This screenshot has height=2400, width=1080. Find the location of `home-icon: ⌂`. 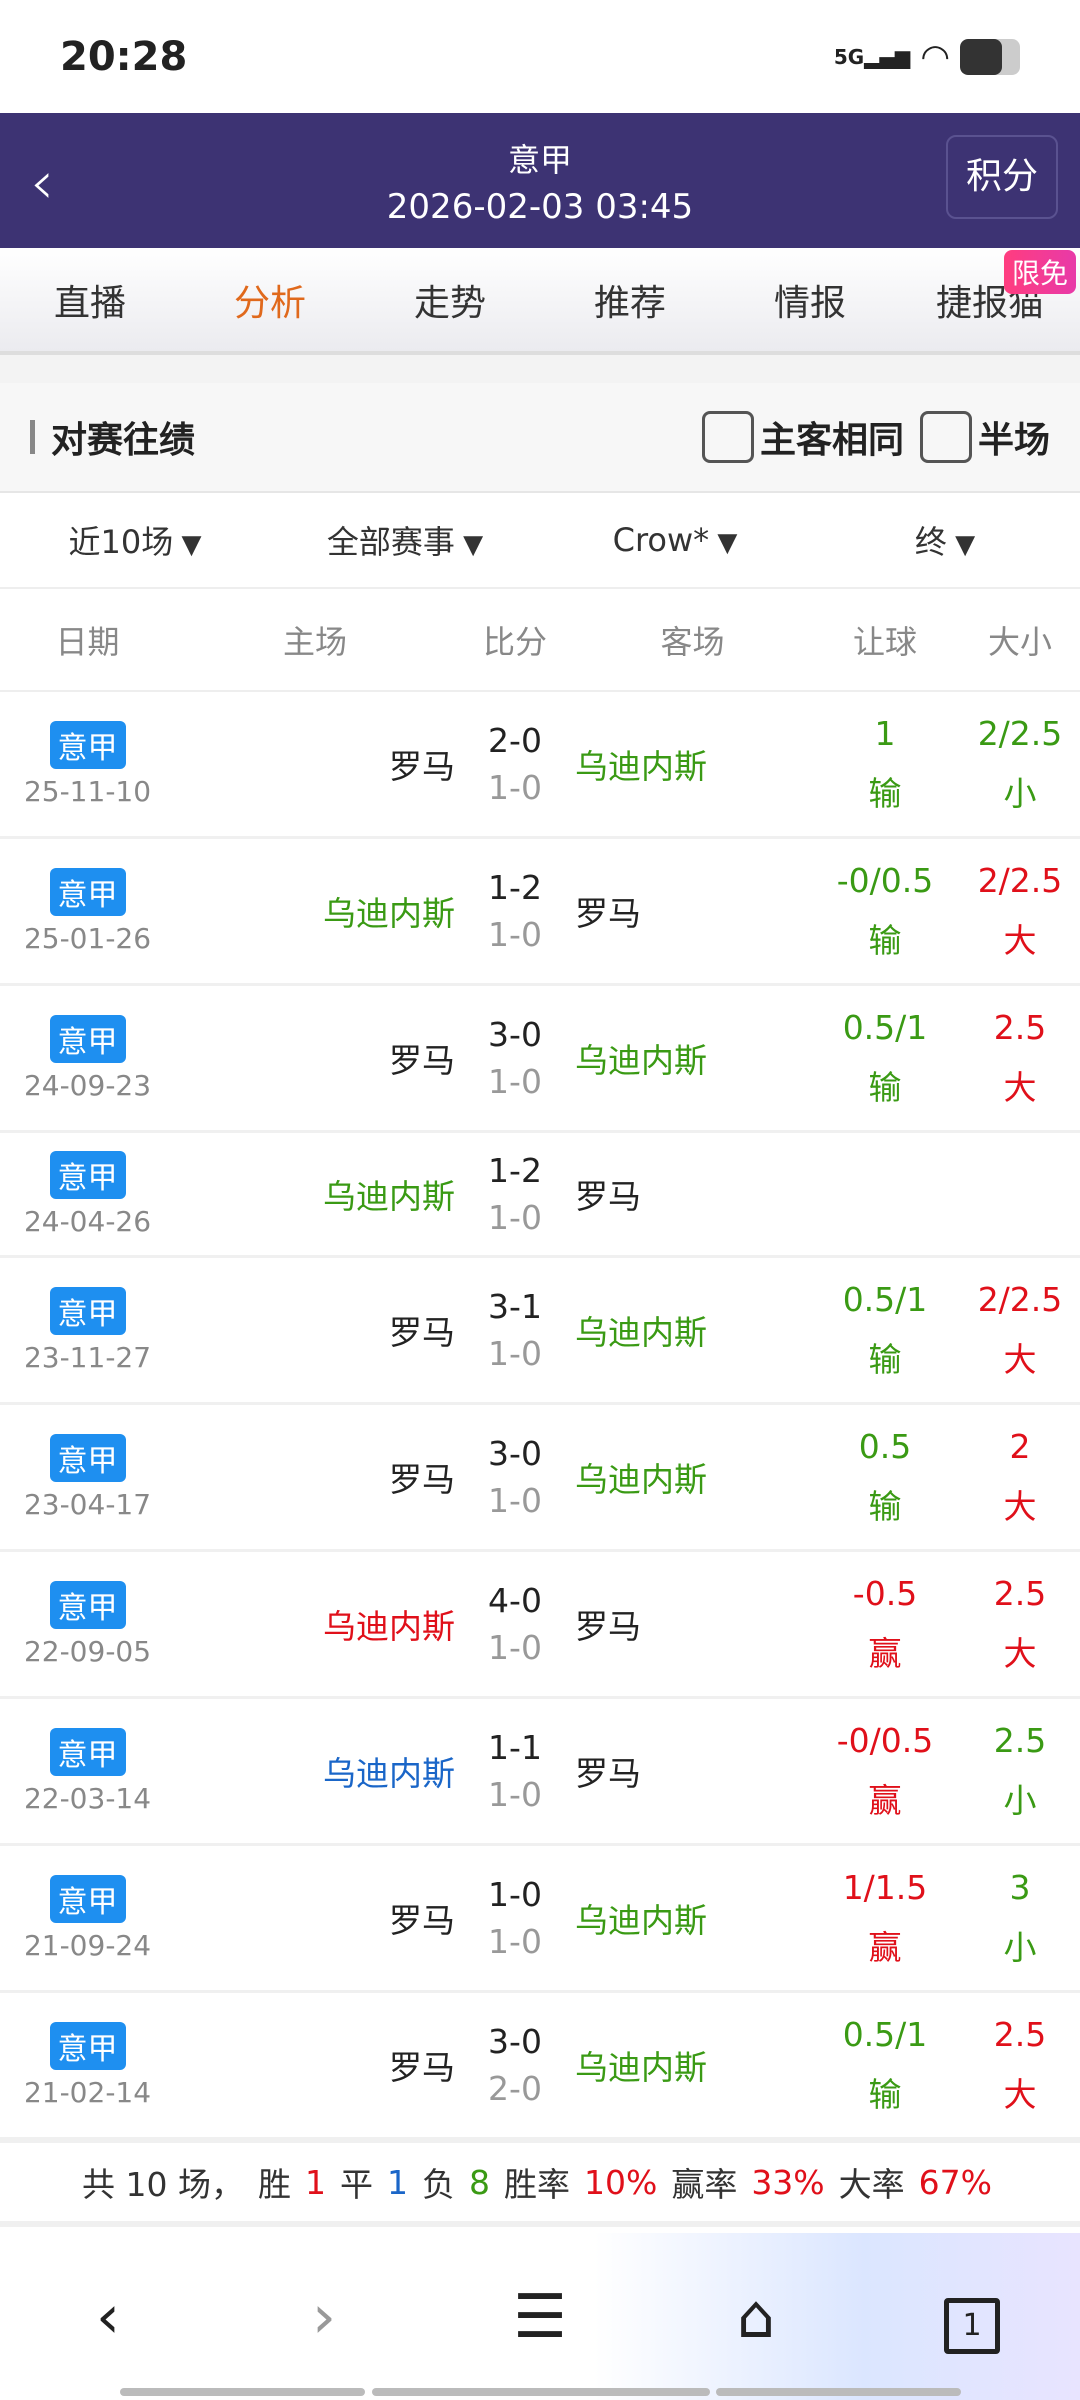

home-icon: ⌂ is located at coordinates (756, 2316).